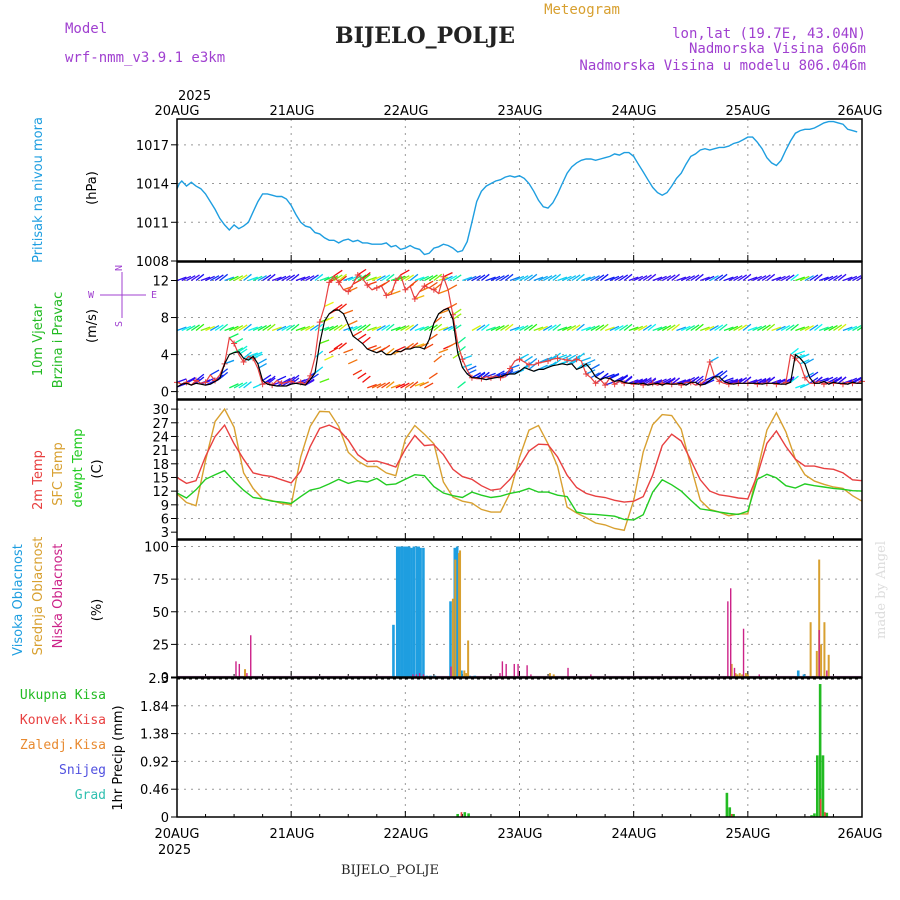  I want to click on pressure-line, so click(517, 188).